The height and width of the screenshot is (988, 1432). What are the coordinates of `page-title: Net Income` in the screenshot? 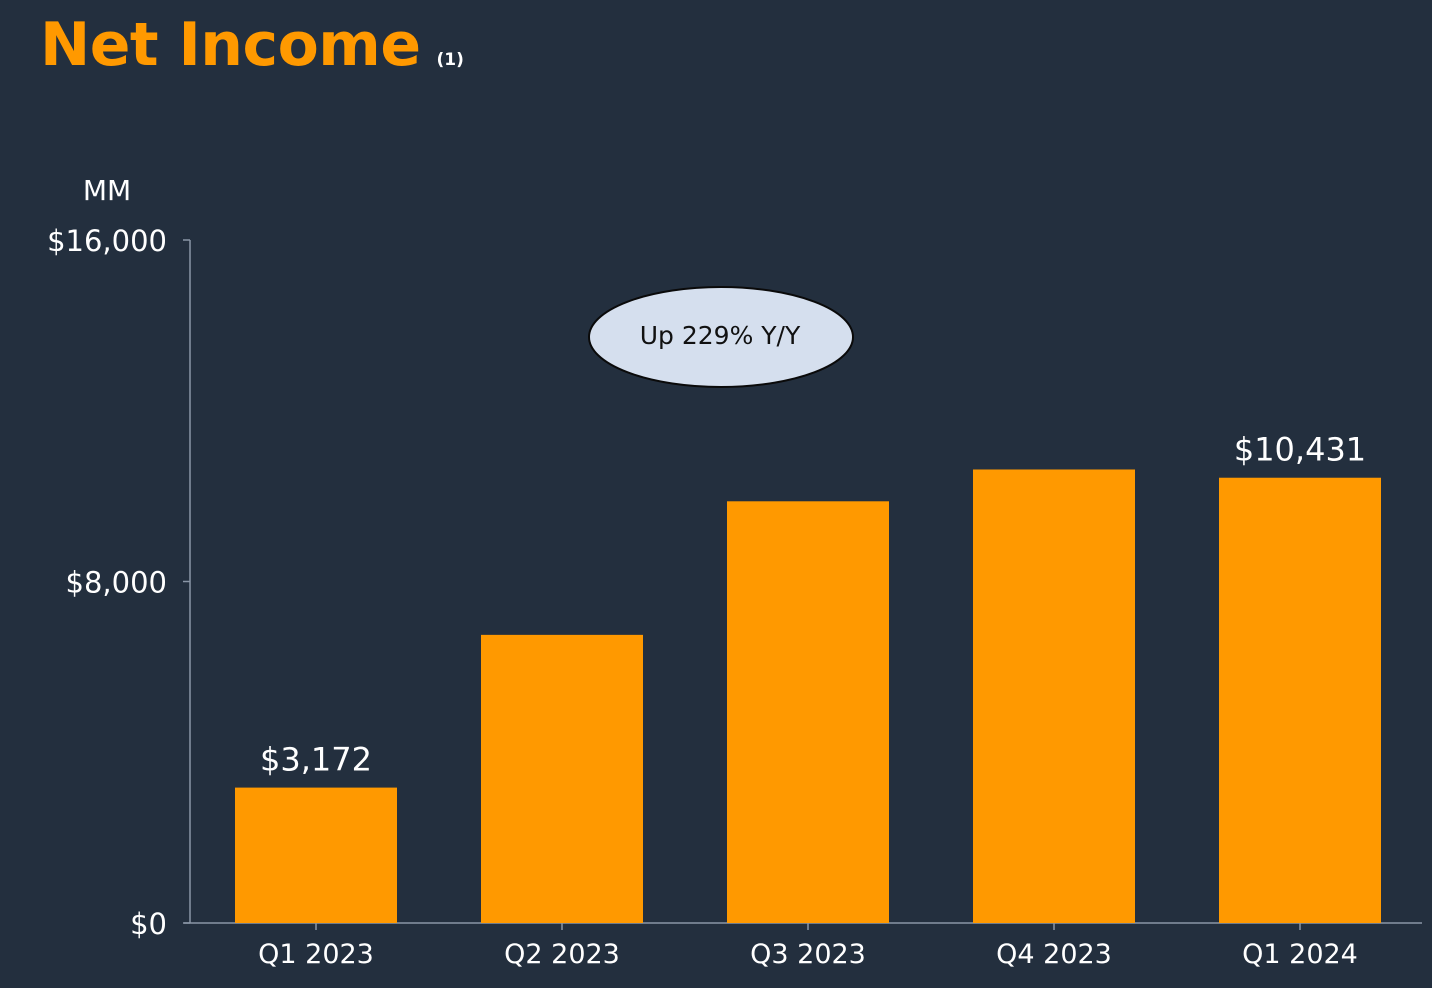 It's located at (230, 45).